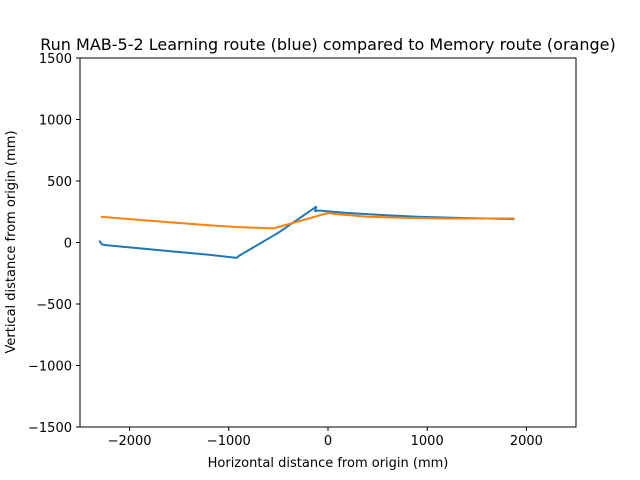  What do you see at coordinates (54, 305) in the screenshot?
I see `y-tick-label: −500` at bounding box center [54, 305].